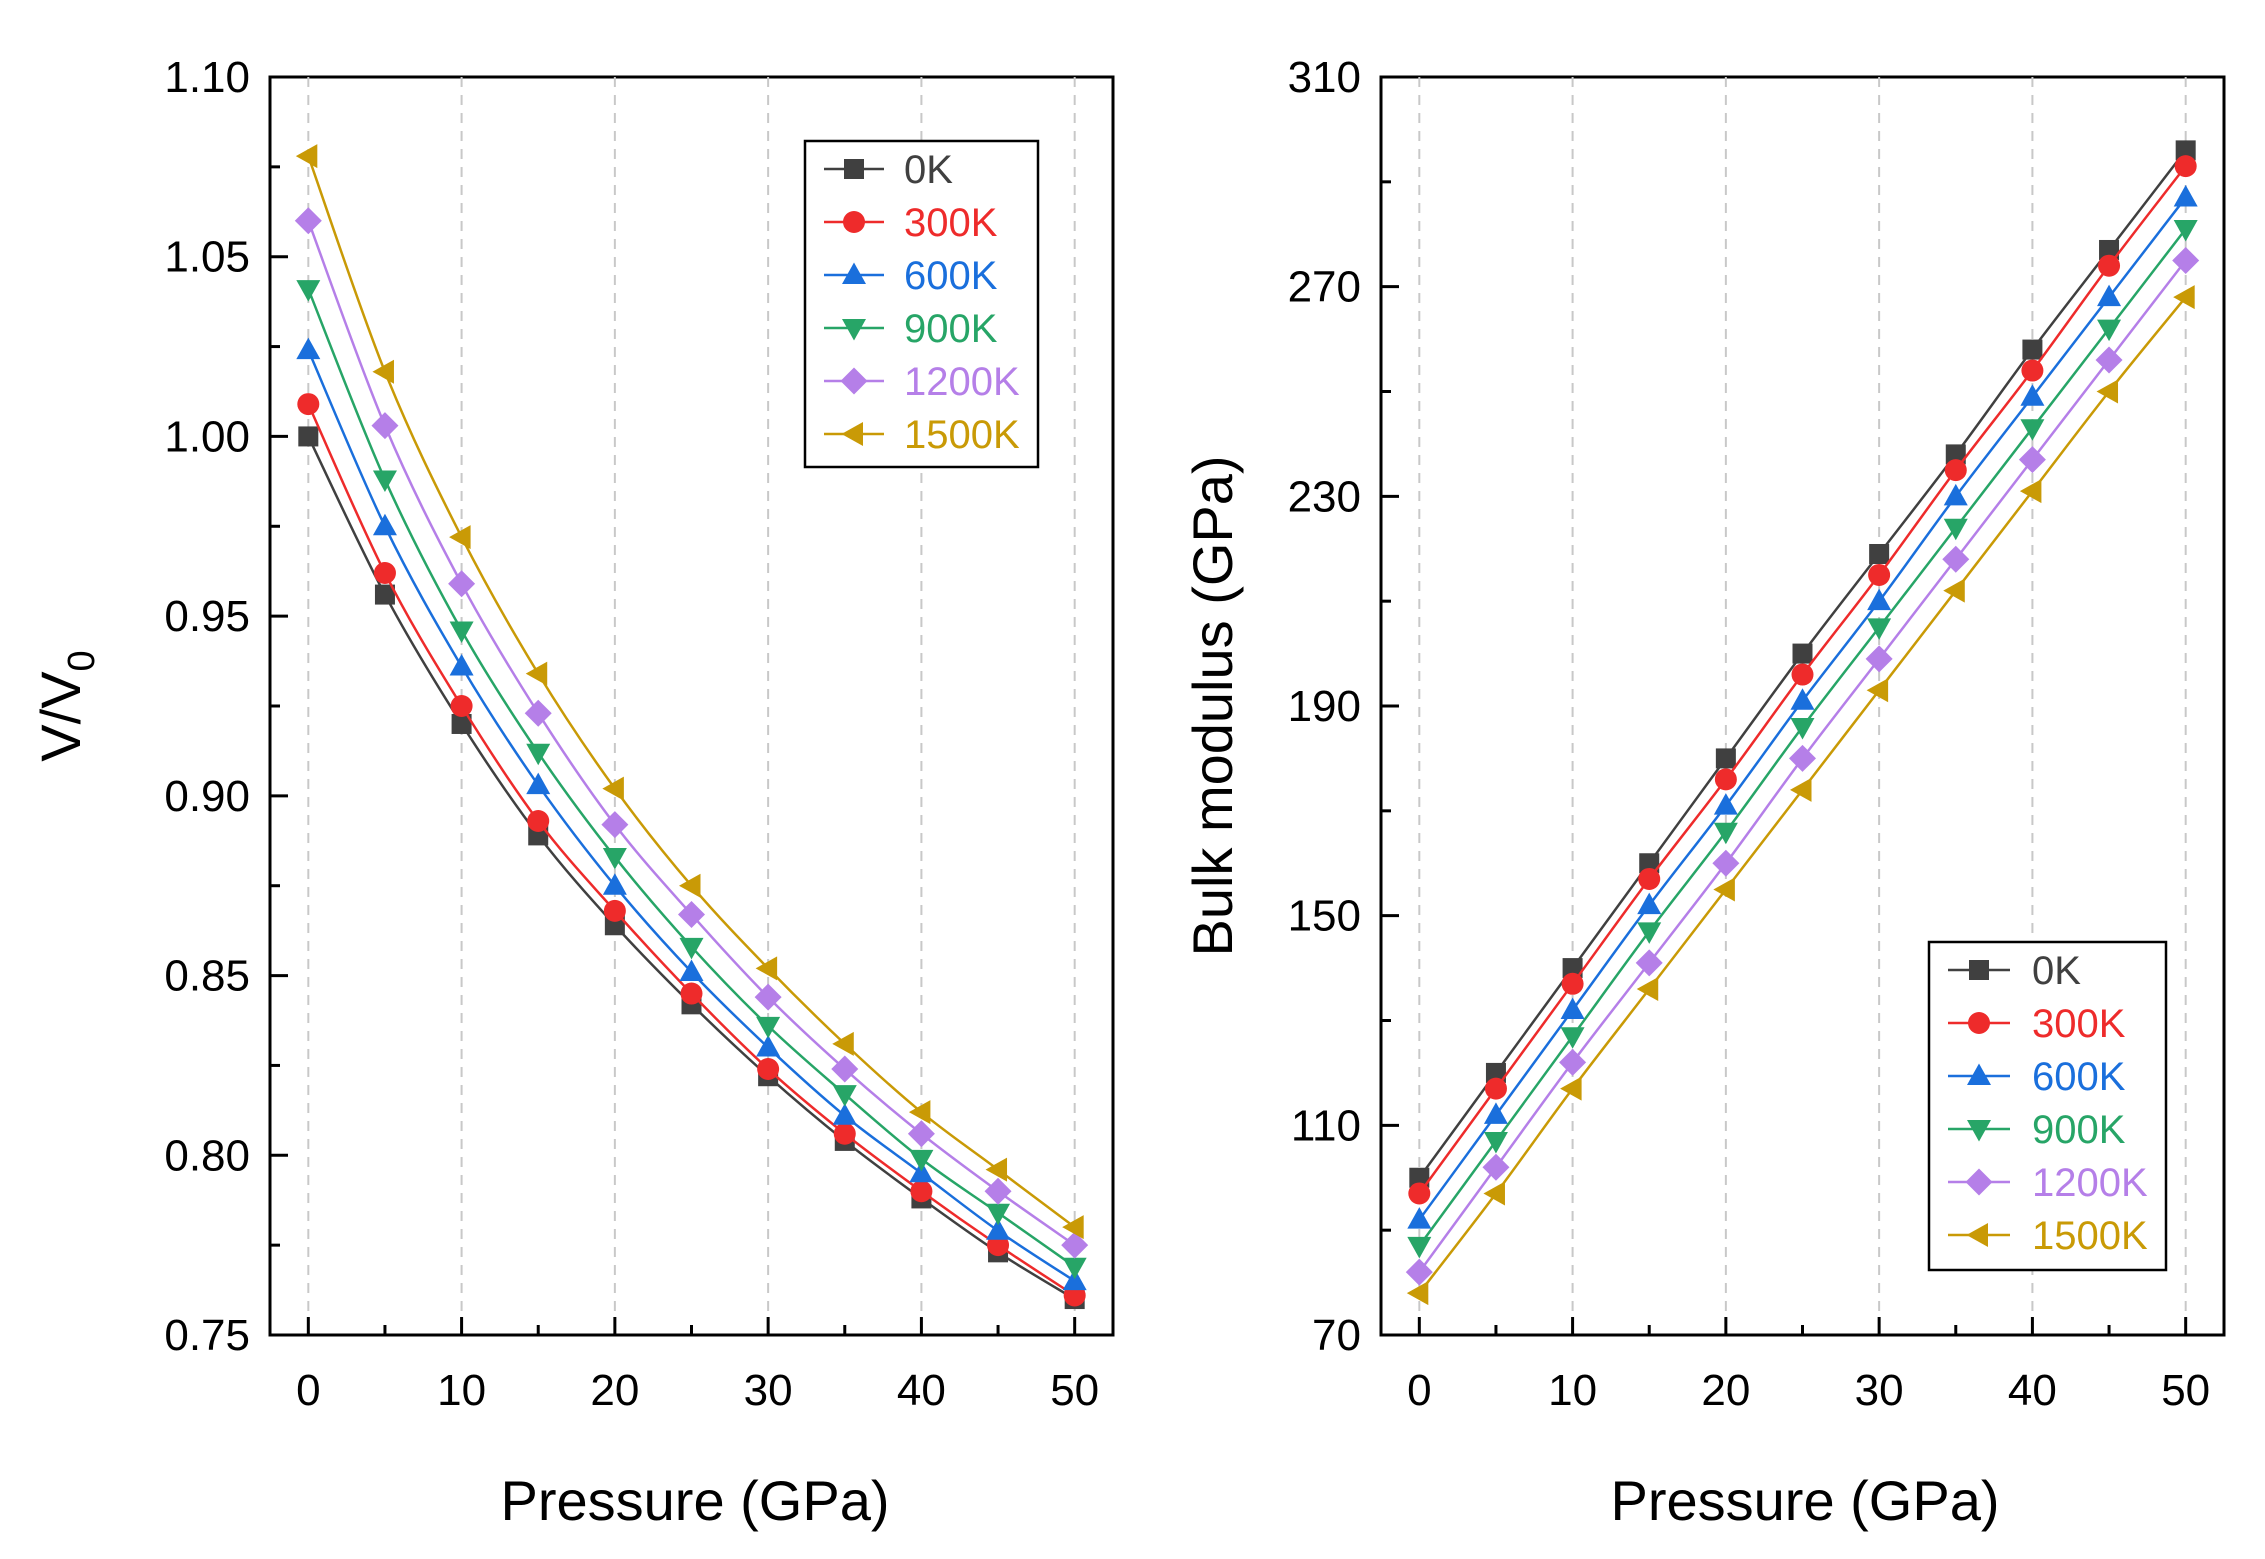 The width and height of the screenshot is (2265, 1559). I want to click on legend-label: 900K, so click(951, 329).